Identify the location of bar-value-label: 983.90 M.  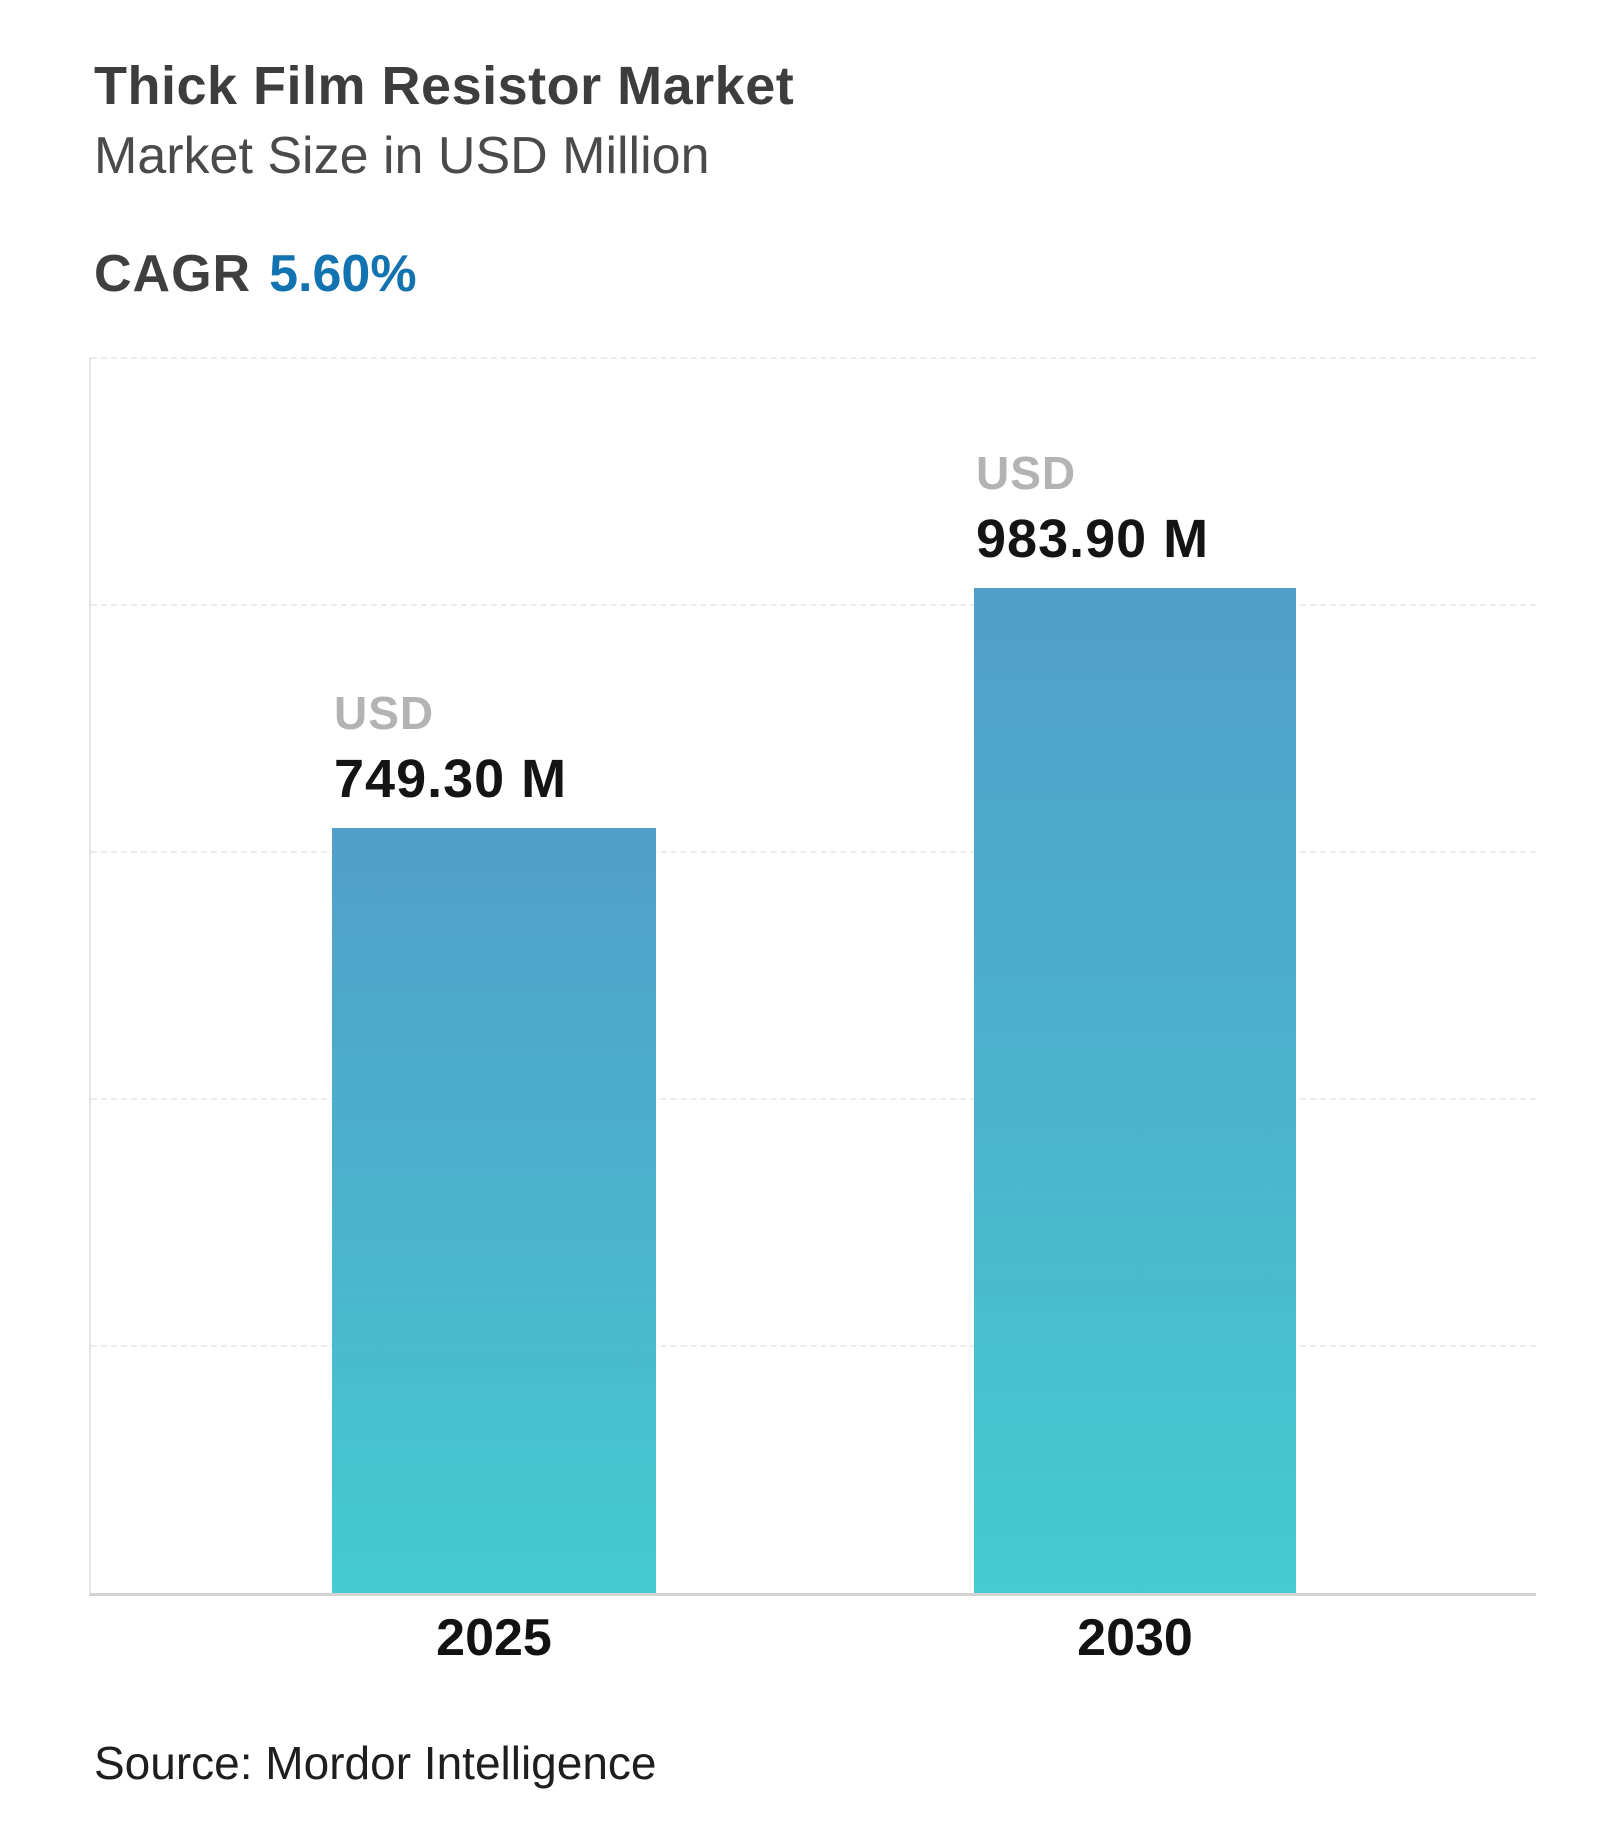
(1093, 538).